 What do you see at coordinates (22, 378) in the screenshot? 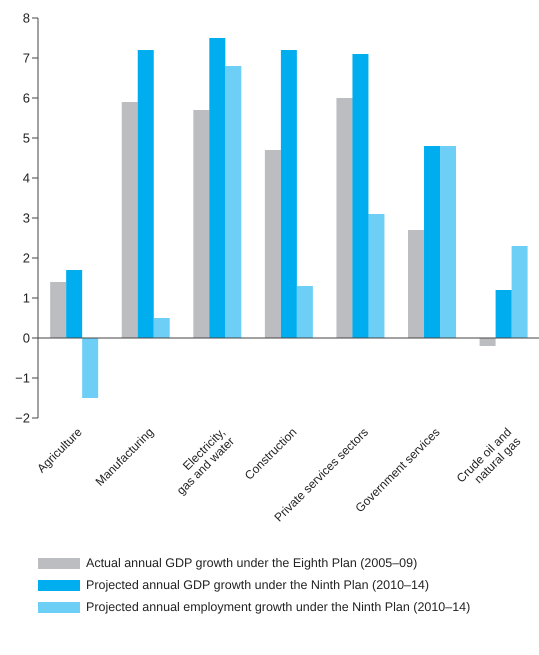
I see `y-tick-label: −1` at bounding box center [22, 378].